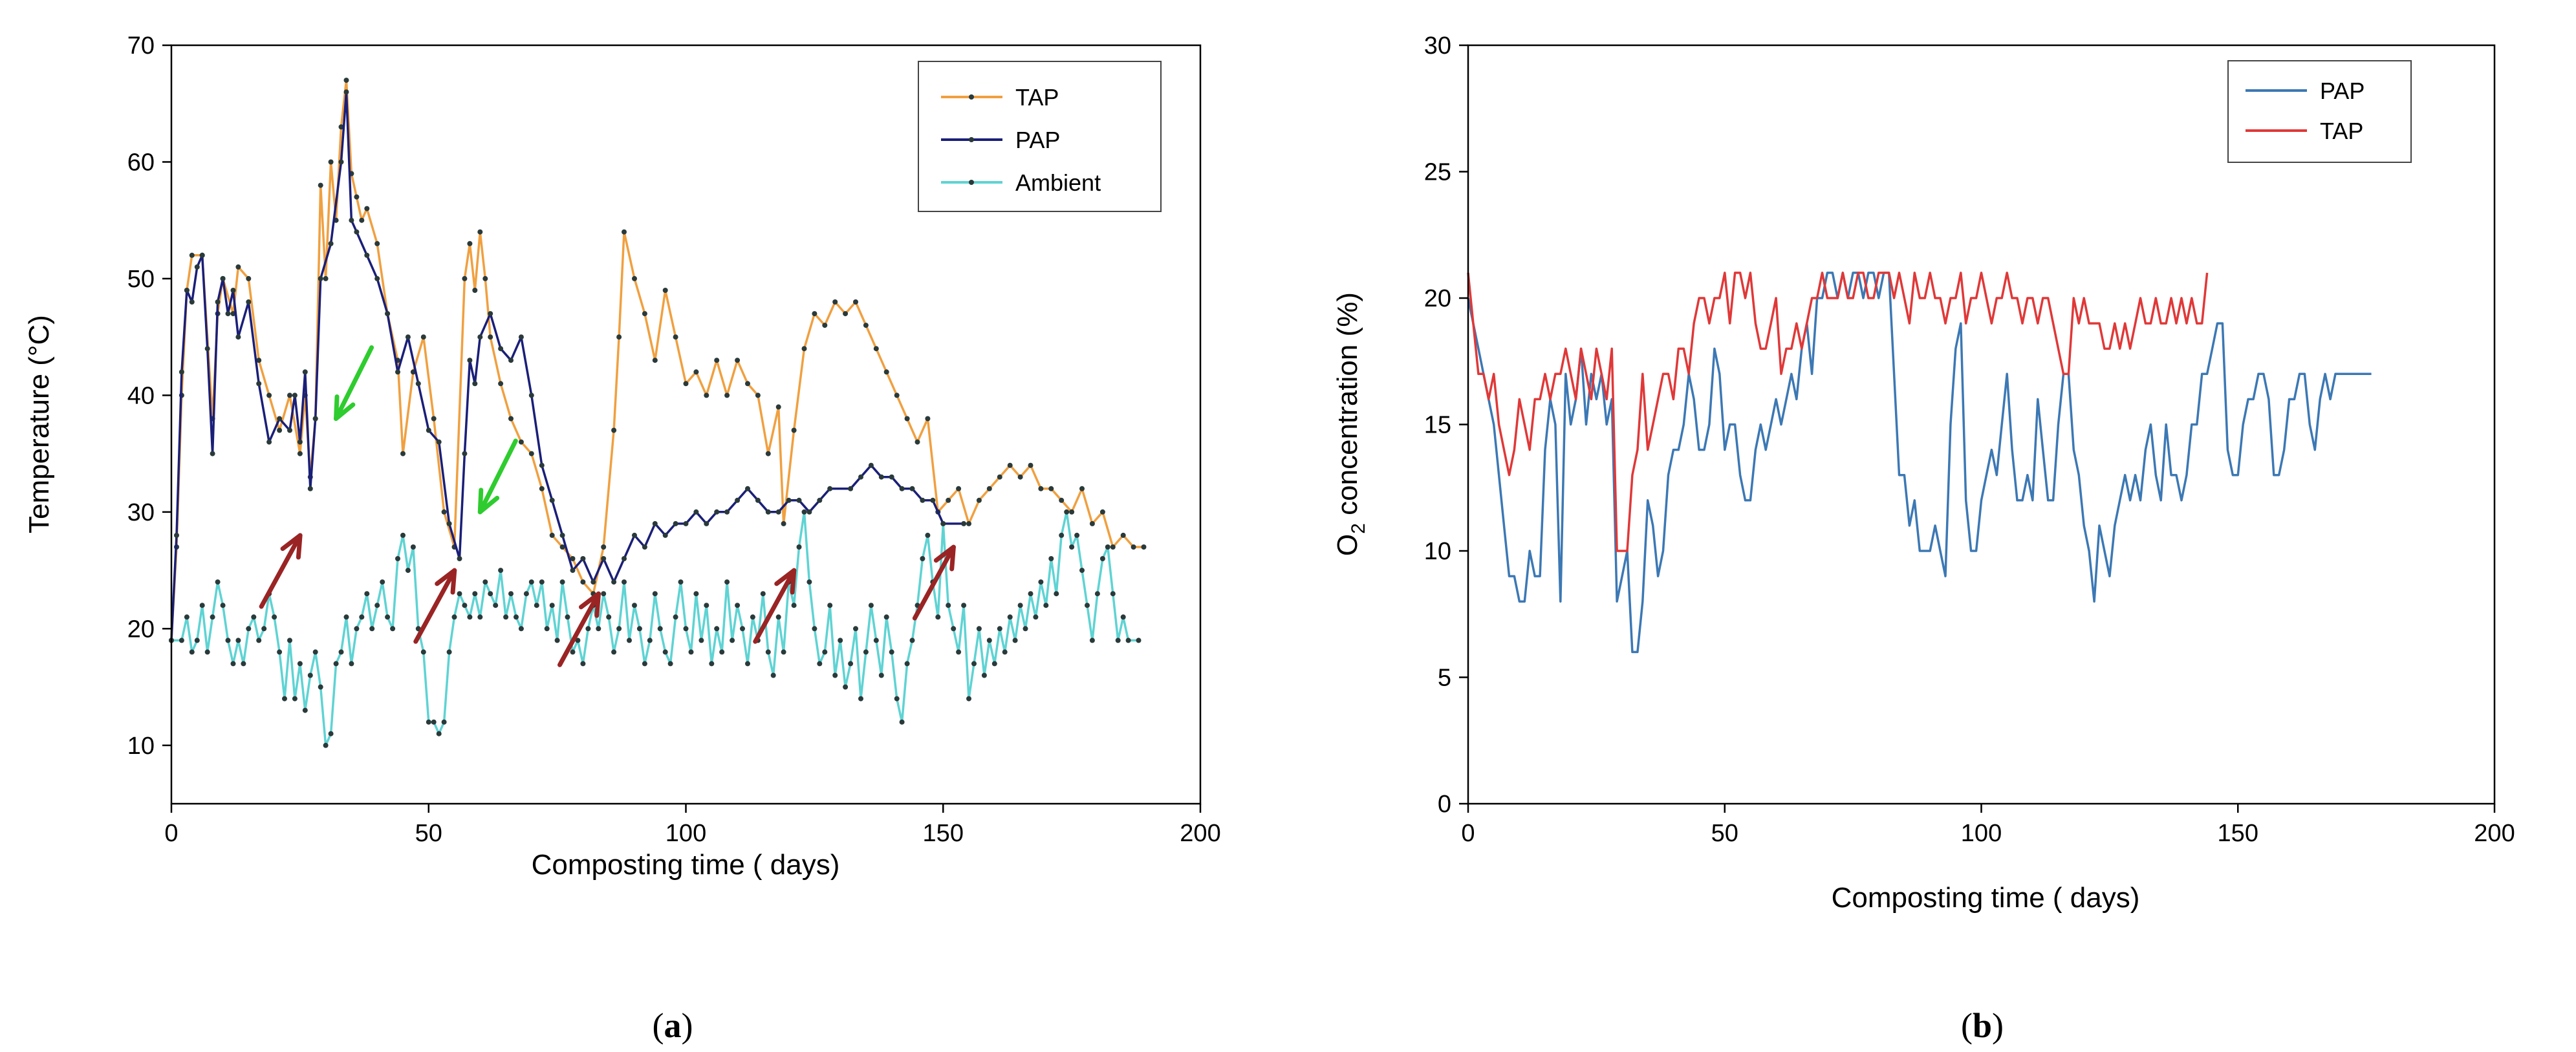  Describe the element at coordinates (1919, 463) in the screenshot. I see `series-line-pap` at that location.